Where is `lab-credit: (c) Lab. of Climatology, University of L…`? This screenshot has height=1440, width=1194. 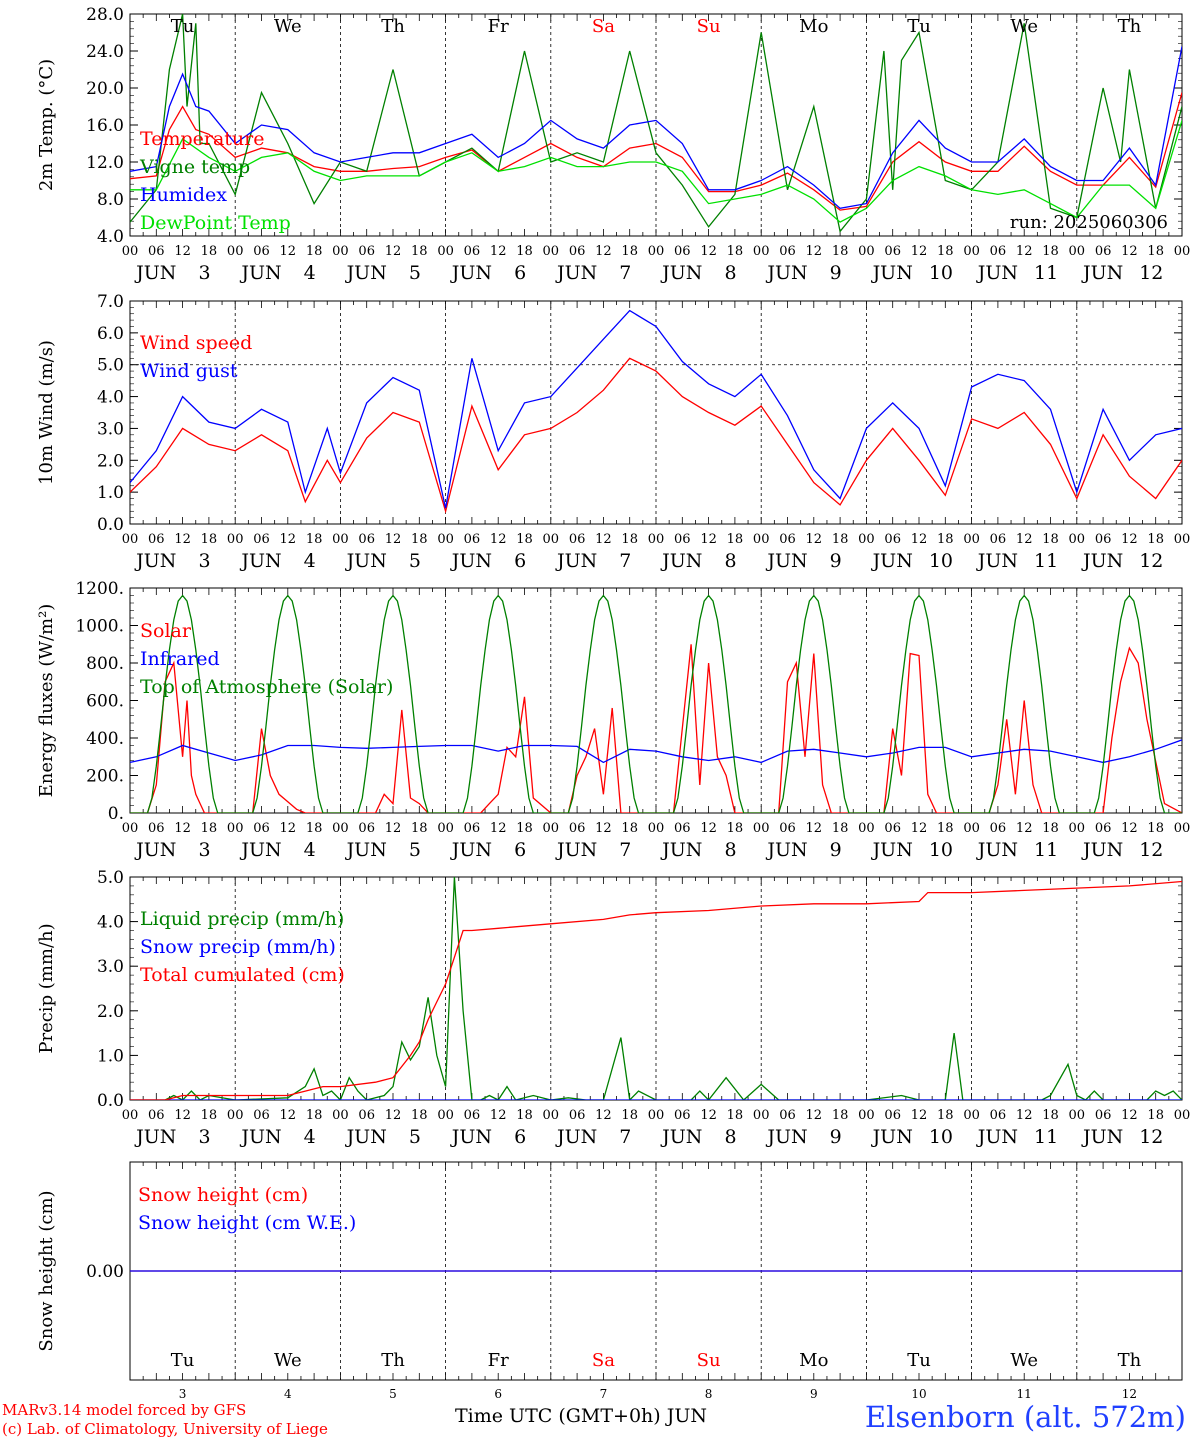 lab-credit: (c) Lab. of Climatology, University of L… is located at coordinates (165, 1429).